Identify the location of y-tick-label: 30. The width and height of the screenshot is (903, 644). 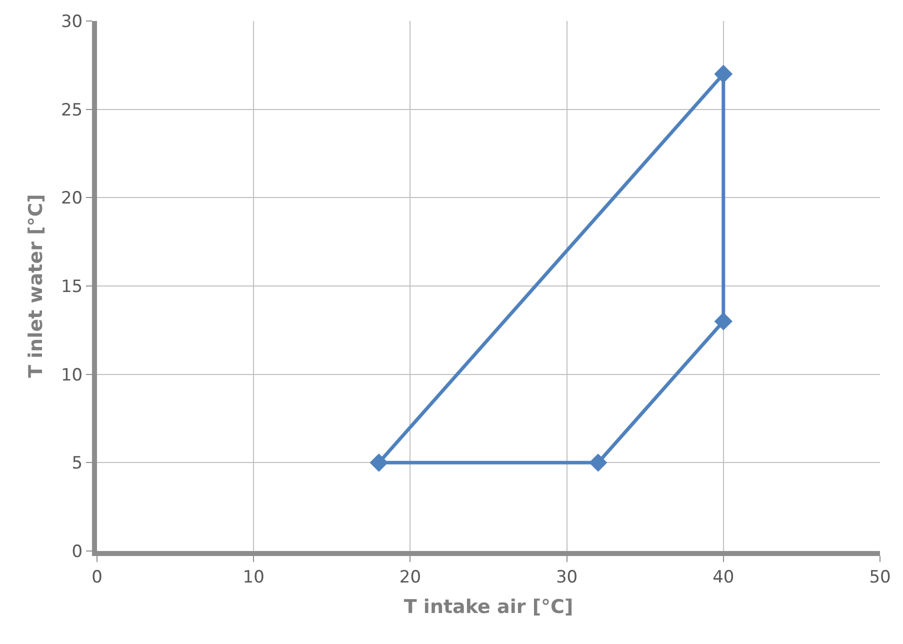
(71, 22).